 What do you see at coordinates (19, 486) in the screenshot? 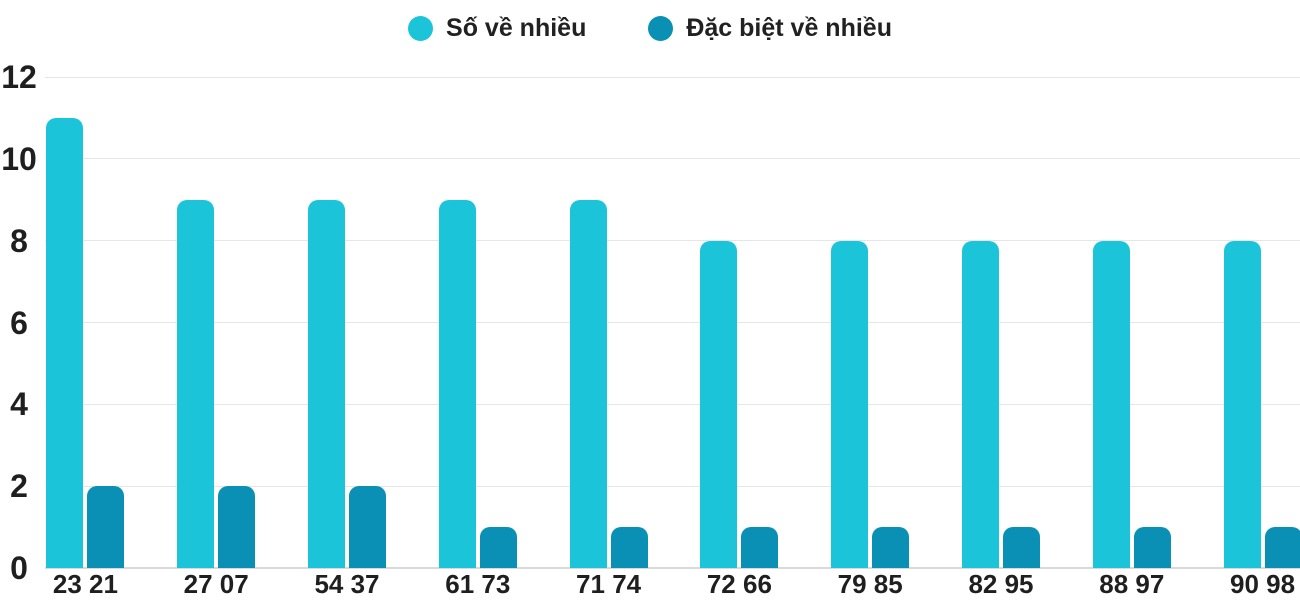
I see `y-tick-label: 2` at bounding box center [19, 486].